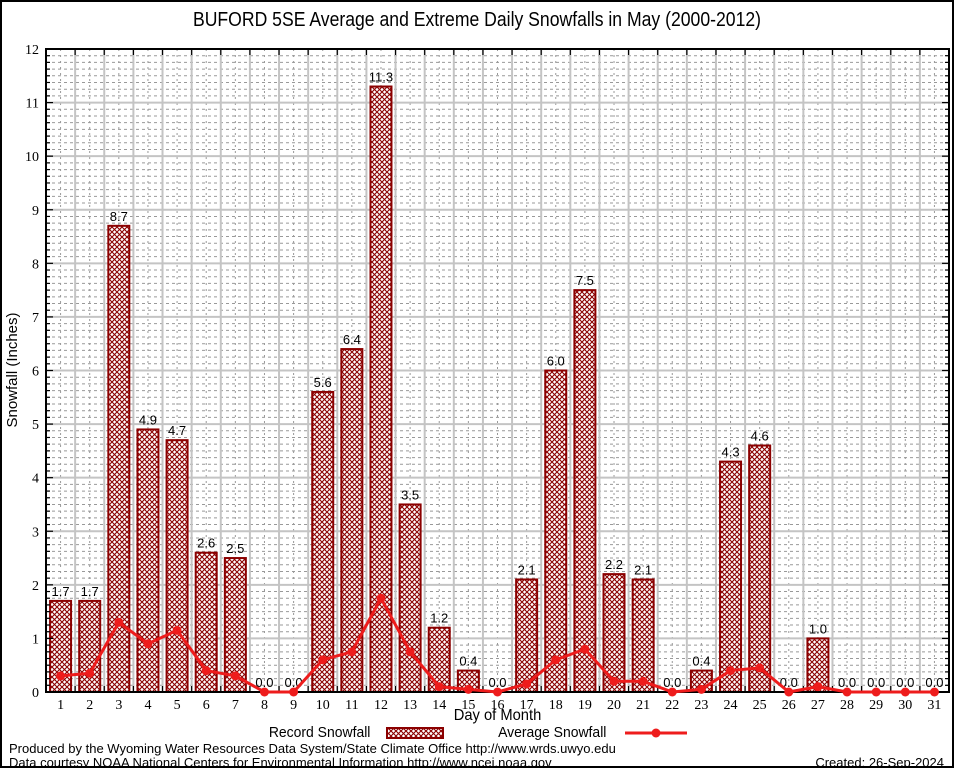 The height and width of the screenshot is (768, 954). What do you see at coordinates (323, 705) in the screenshot?
I see `x-tick-label-10: 10` at bounding box center [323, 705].